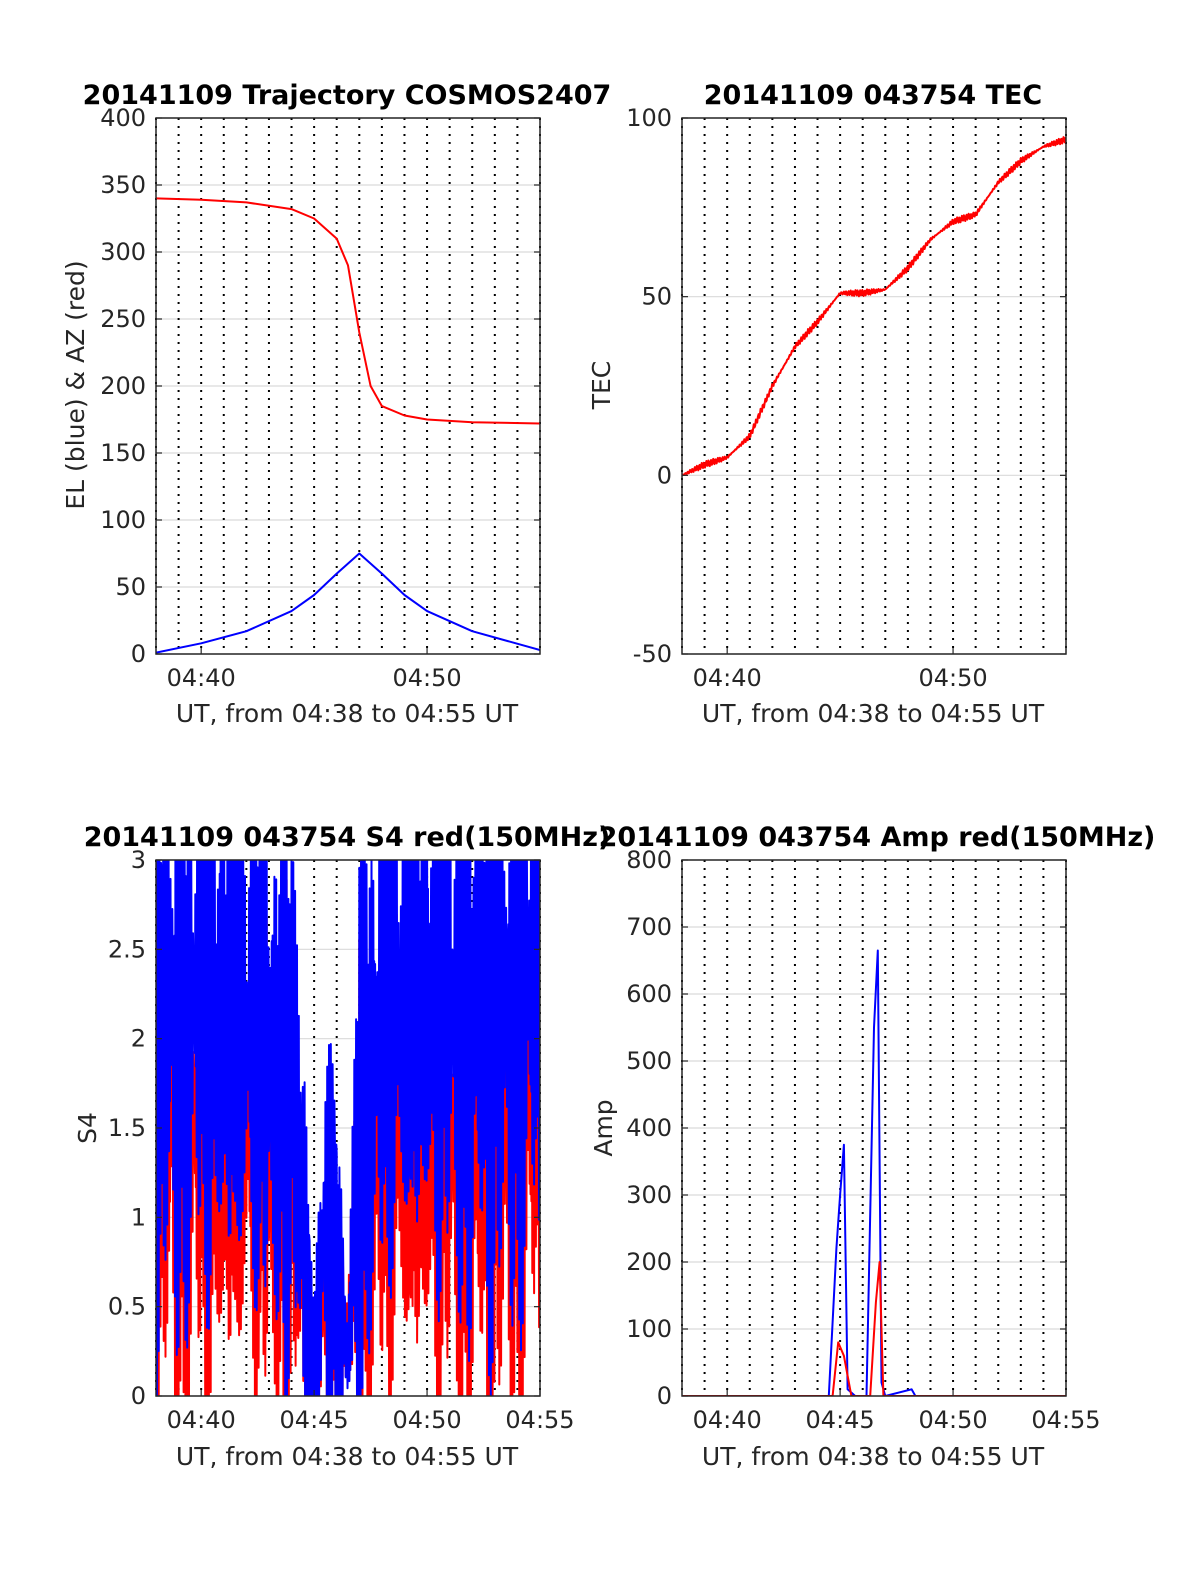 This screenshot has width=1200, height=1575. Describe the element at coordinates (347, 95) in the screenshot. I see `trajectory-title: 20141109 Trajectory COSMOS2407` at that location.